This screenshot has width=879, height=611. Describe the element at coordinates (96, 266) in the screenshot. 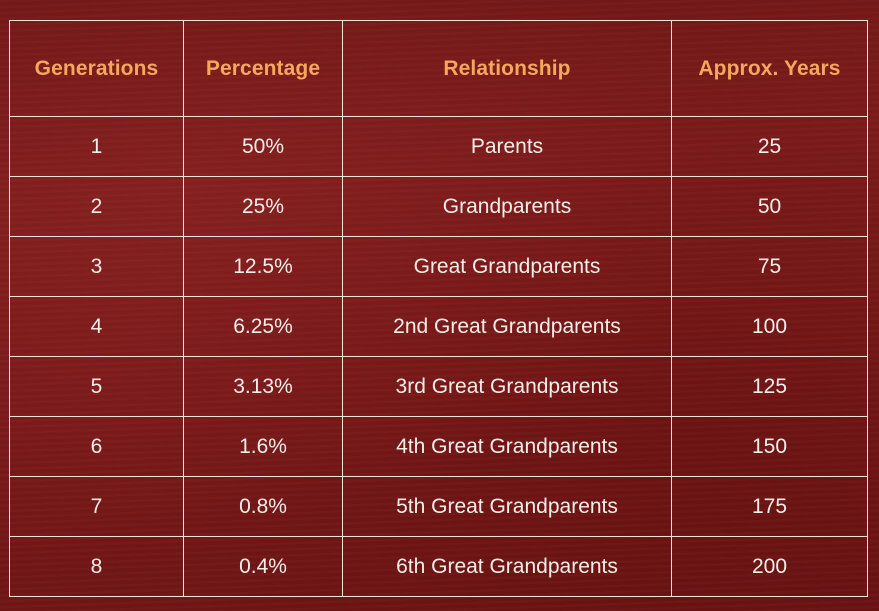

I see `cell-generation: 3` at that location.